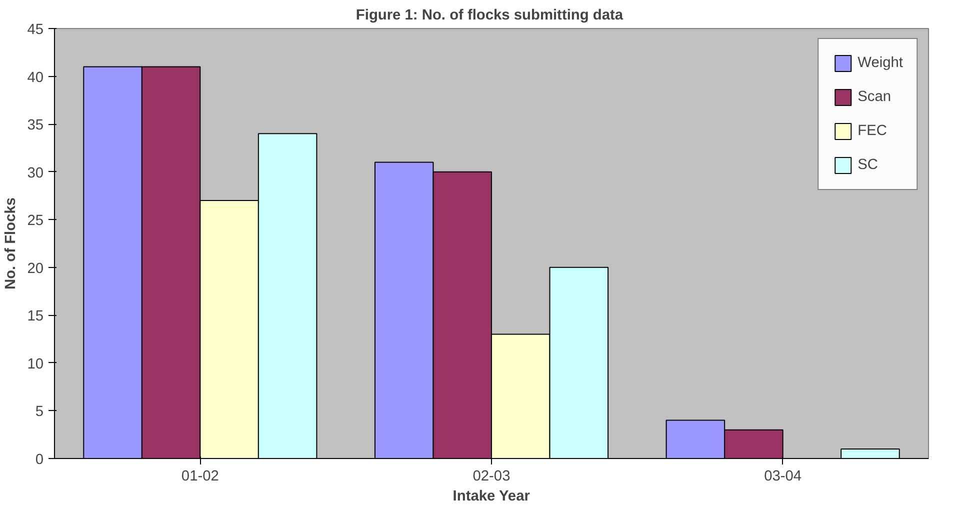 Image resolution: width=962 pixels, height=511 pixels. I want to click on y-axis-title: No. of Flocks, so click(11, 243).